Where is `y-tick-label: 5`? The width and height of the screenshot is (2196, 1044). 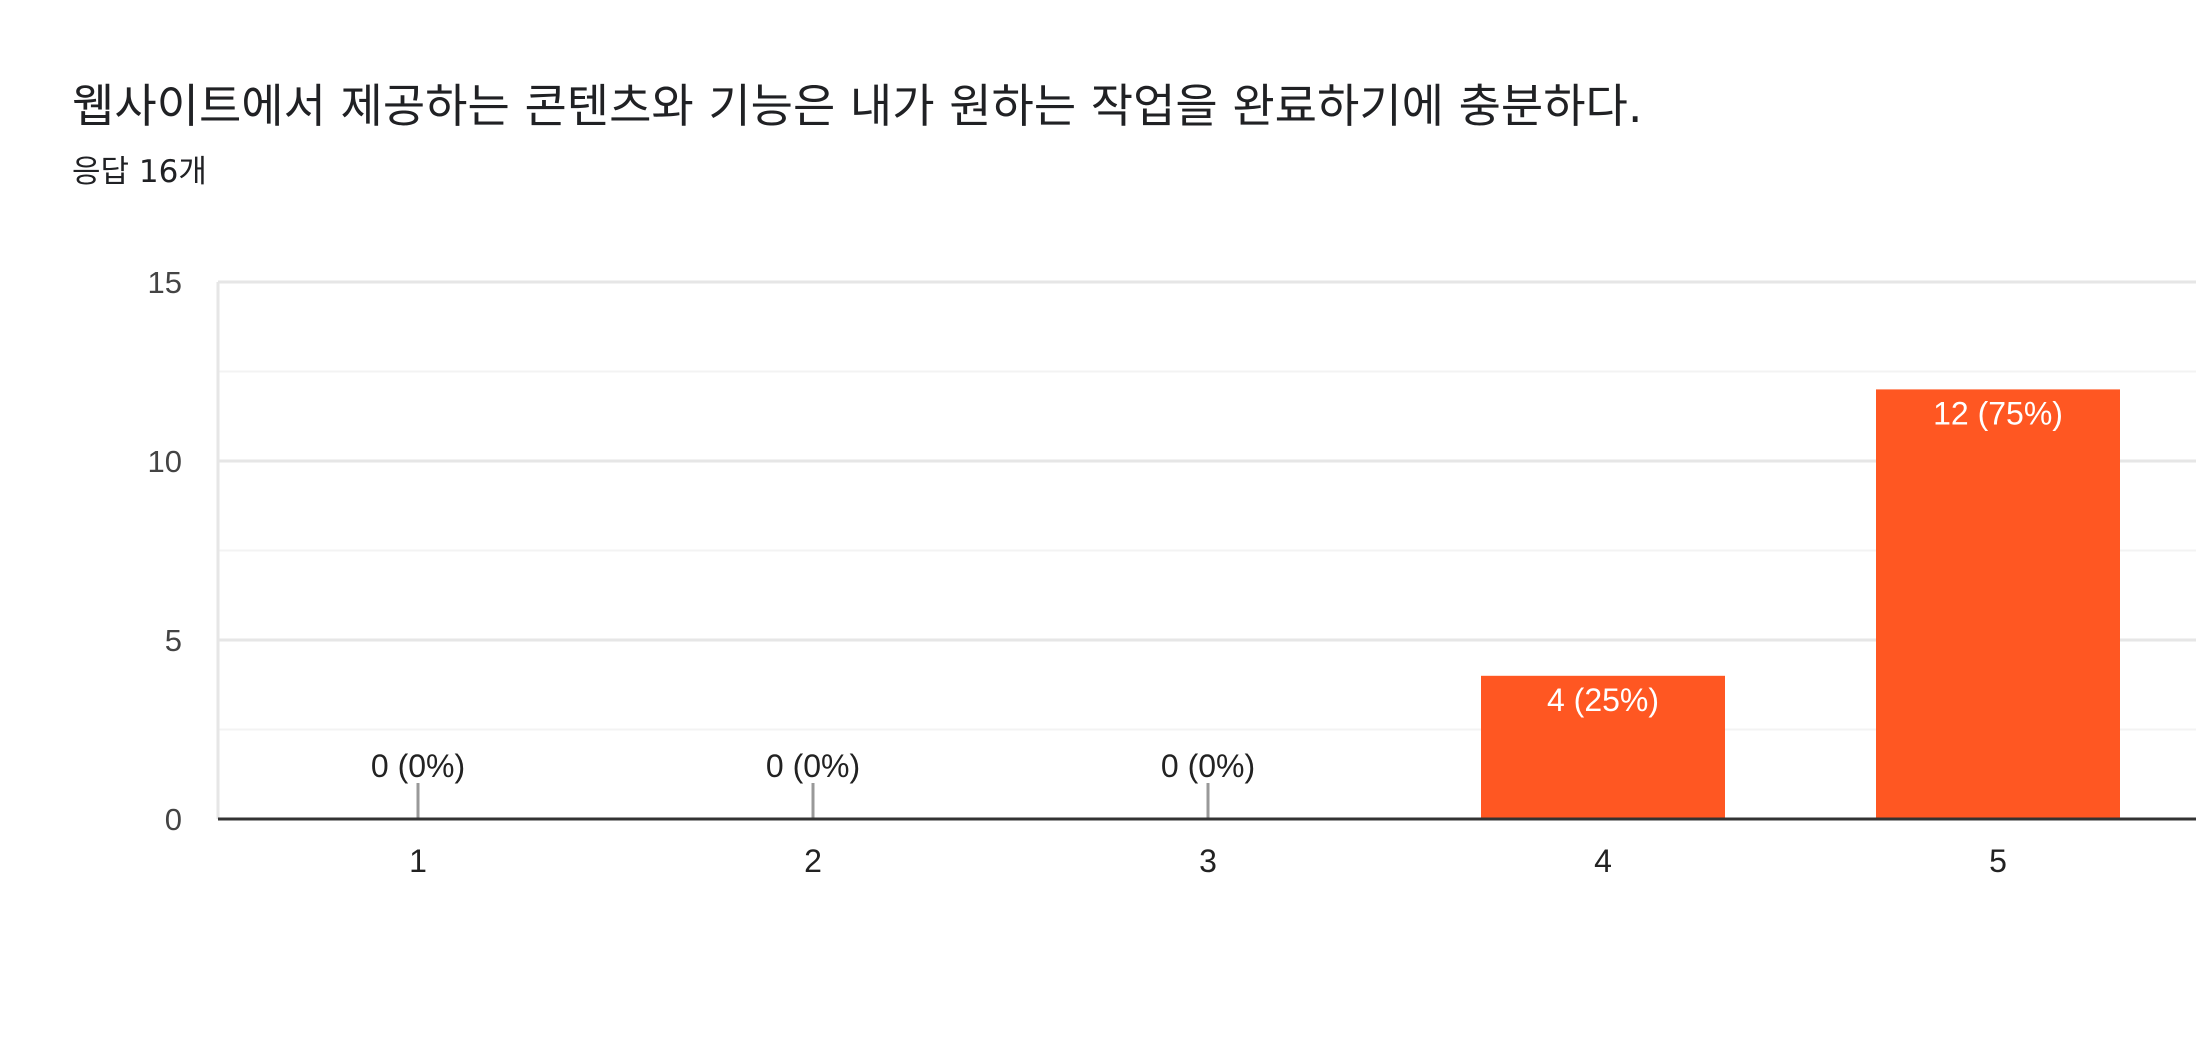
y-tick-label: 5 is located at coordinates (173, 640).